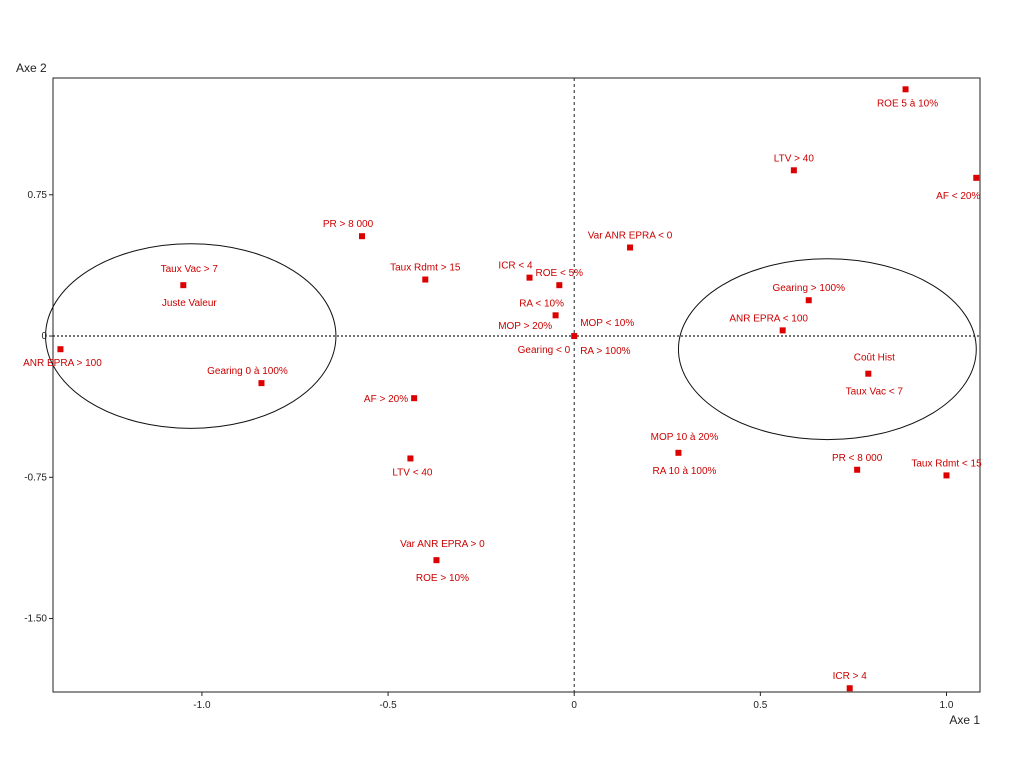 The width and height of the screenshot is (1024, 768). What do you see at coordinates (348, 224) in the screenshot?
I see `point-label: PR > 8 000` at bounding box center [348, 224].